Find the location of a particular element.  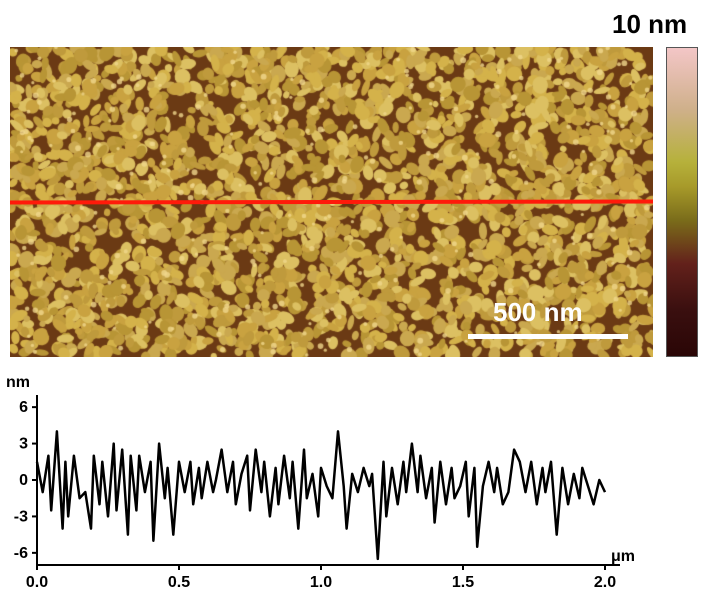

colorbar-max-label: 10 nm is located at coordinates (650, 24).